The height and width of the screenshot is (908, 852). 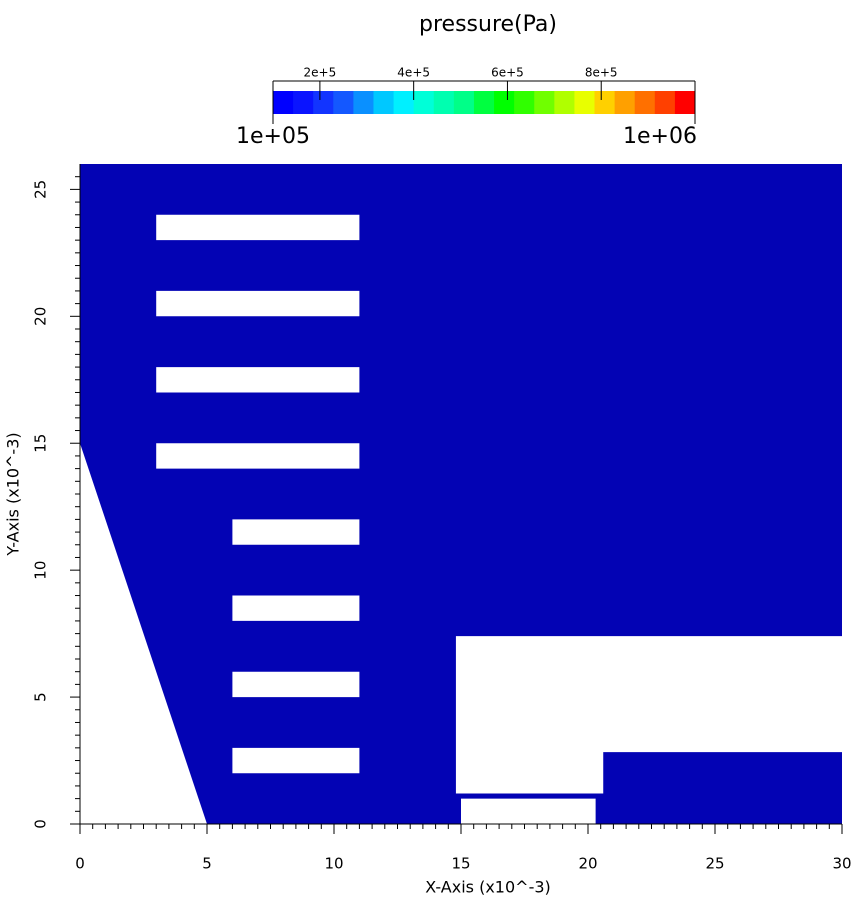 What do you see at coordinates (41, 570) in the screenshot?
I see `y-tick-label: 10` at bounding box center [41, 570].